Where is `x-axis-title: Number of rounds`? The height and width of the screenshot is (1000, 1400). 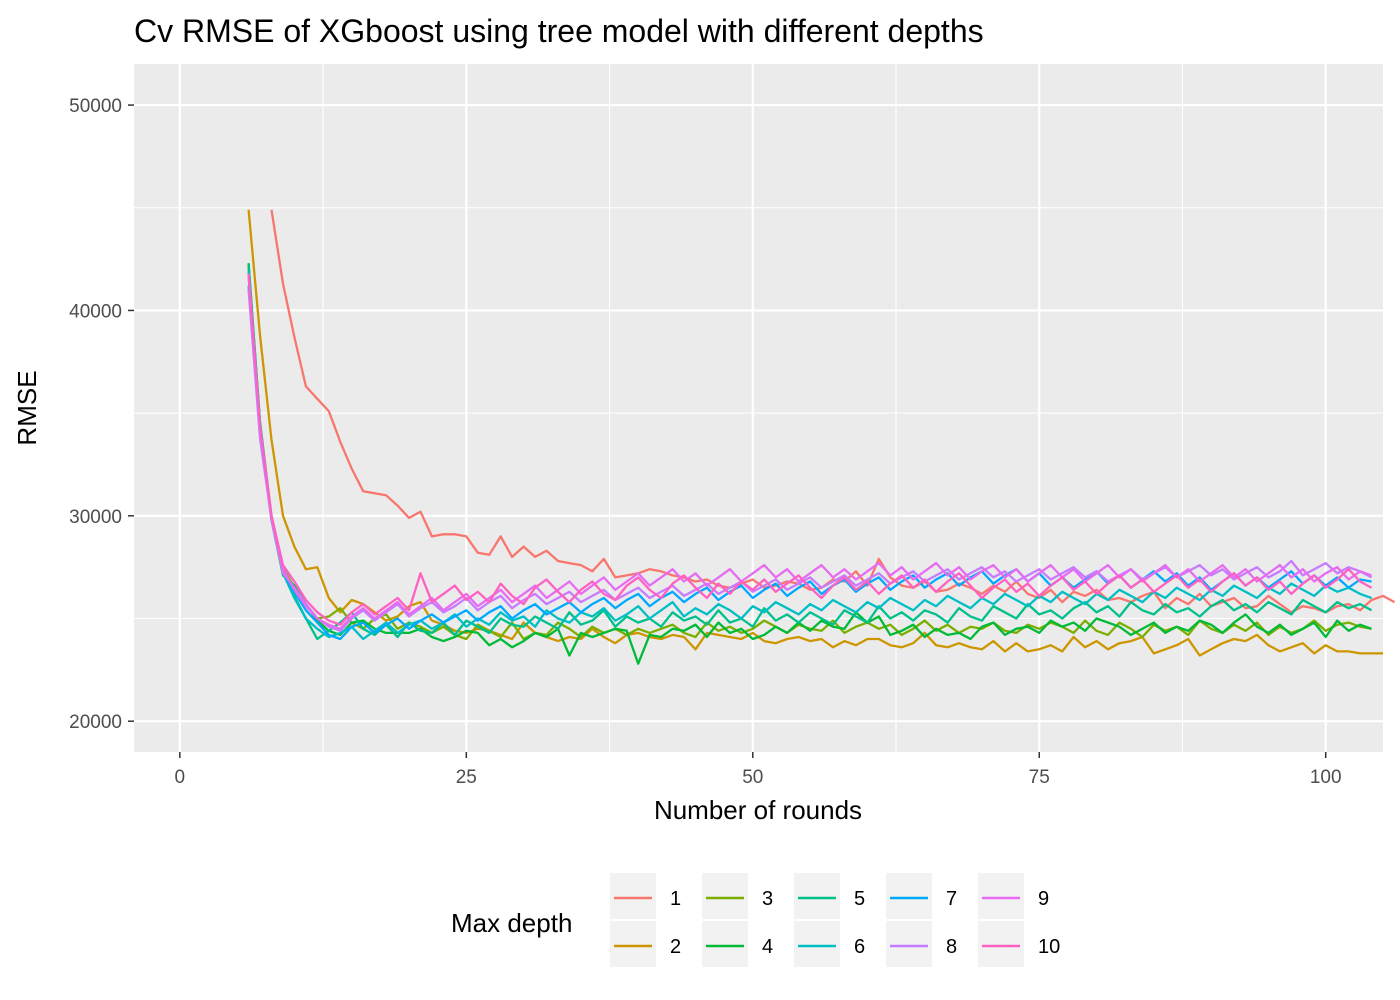
x-axis-title: Number of rounds is located at coordinates (758, 810).